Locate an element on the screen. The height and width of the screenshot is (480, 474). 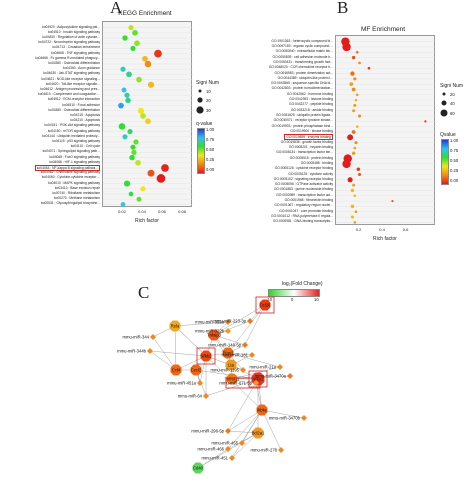
term-label: GO:0042562 : hormone binding is located at coordinates (309, 93).